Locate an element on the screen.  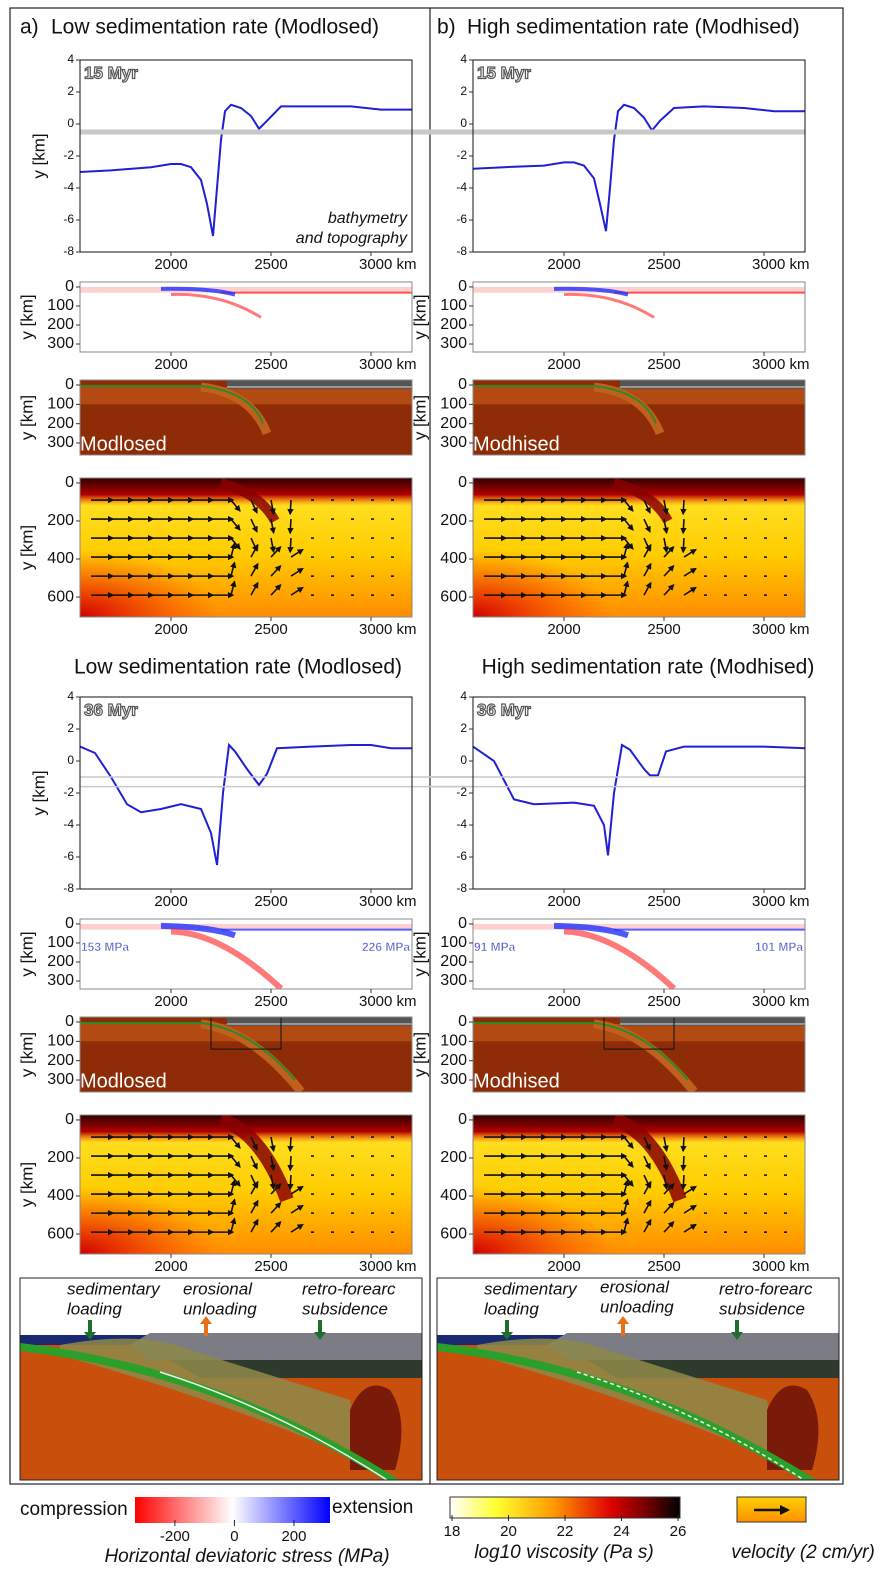
upper-plate is located at coordinates (693, 1346).